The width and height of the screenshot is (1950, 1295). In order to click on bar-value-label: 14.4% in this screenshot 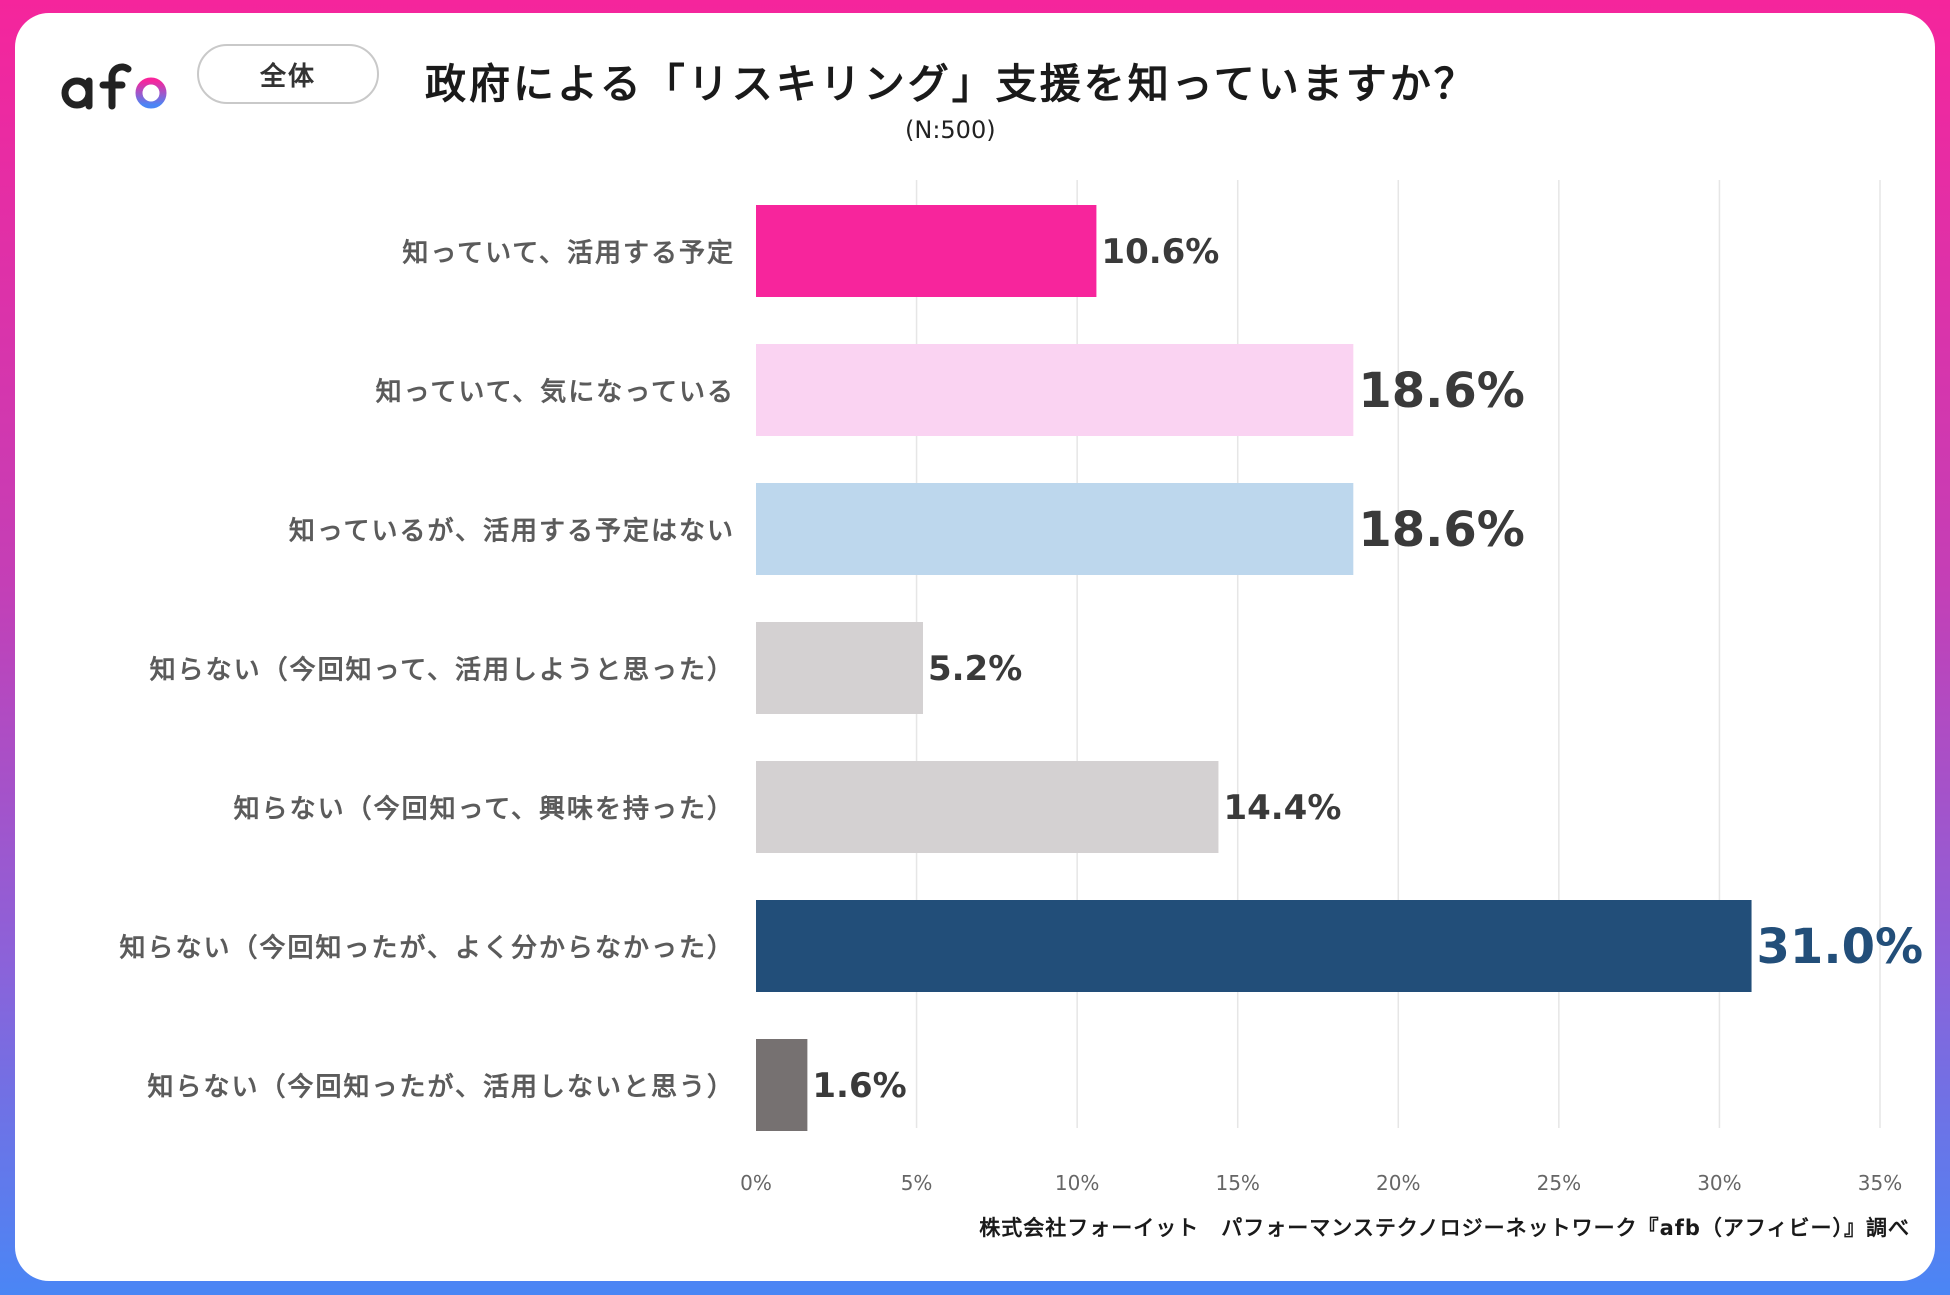, I will do `click(1282, 808)`.